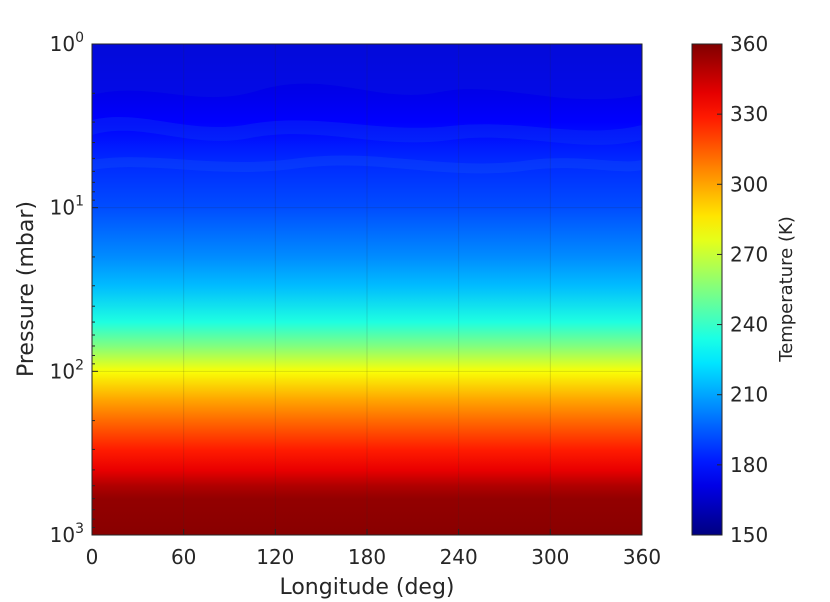  What do you see at coordinates (367, 130) in the screenshot?
I see `contour-band-mid` at bounding box center [367, 130].